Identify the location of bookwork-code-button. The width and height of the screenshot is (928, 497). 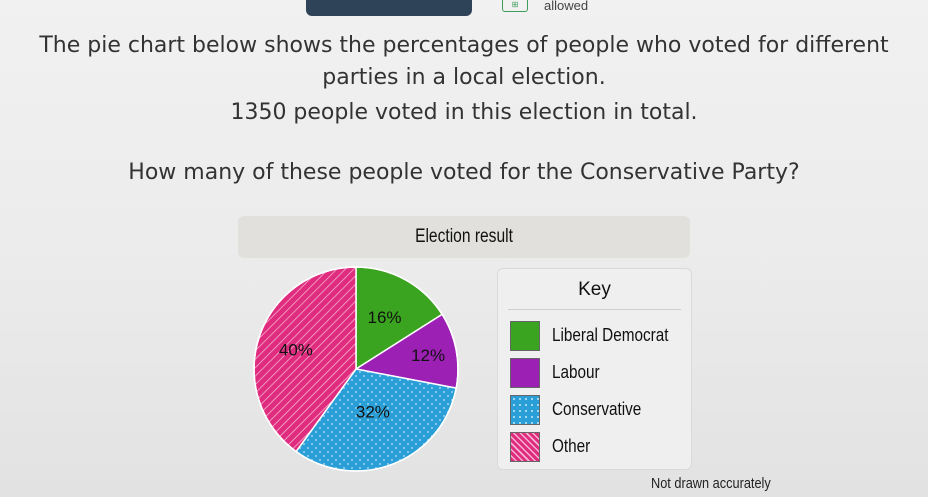
(389, 8).